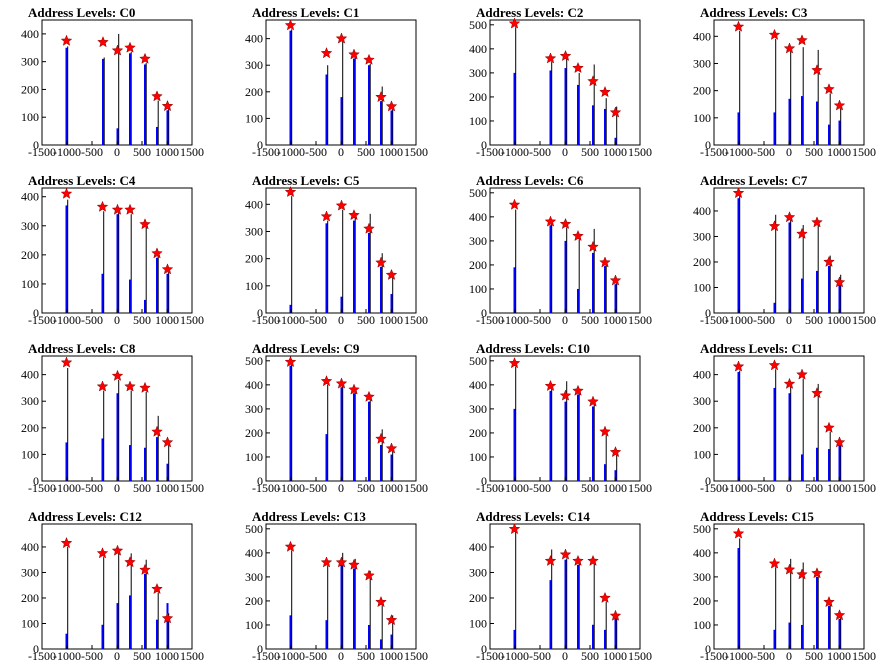 Image resolution: width=896 pixels, height=672 pixels. I want to click on chart-title: Address Levels: C2, so click(530, 12).